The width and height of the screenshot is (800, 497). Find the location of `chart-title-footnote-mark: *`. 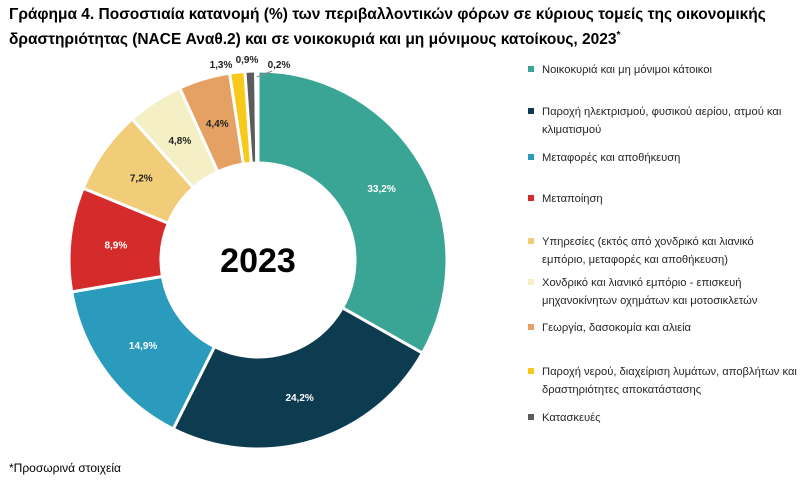

chart-title-footnote-mark: * is located at coordinates (618, 35).